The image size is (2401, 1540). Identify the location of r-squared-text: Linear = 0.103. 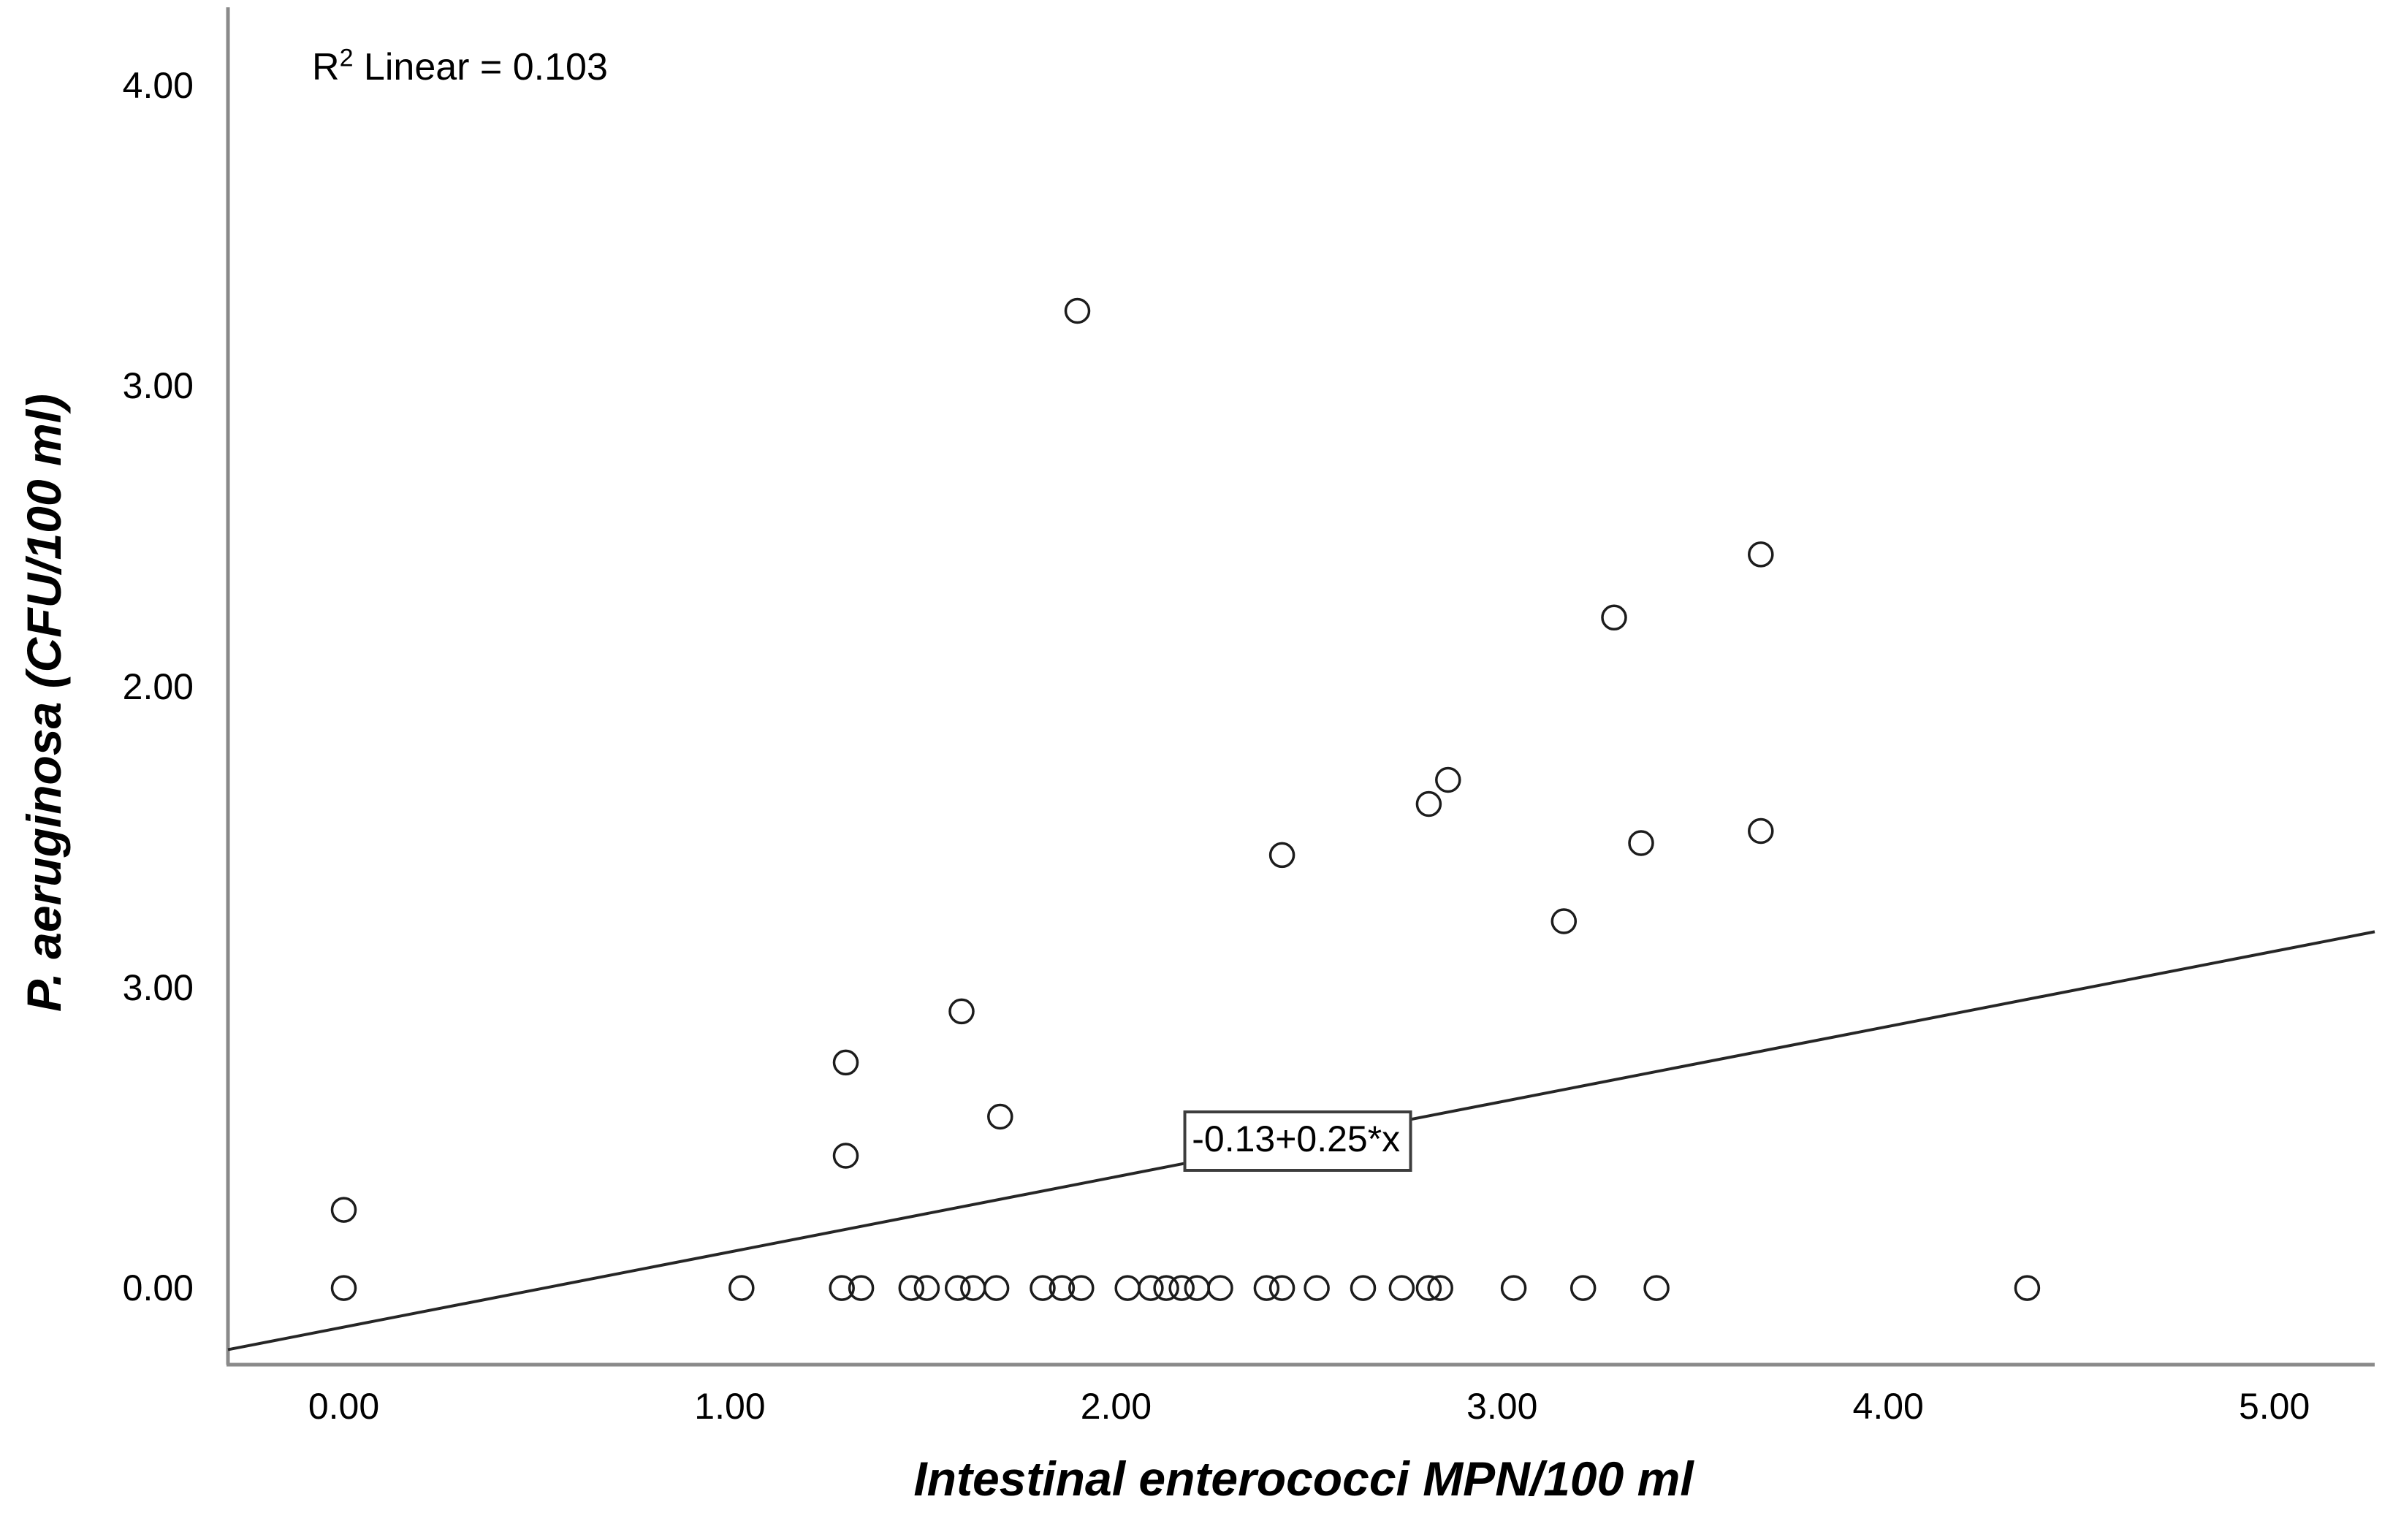
(480, 67).